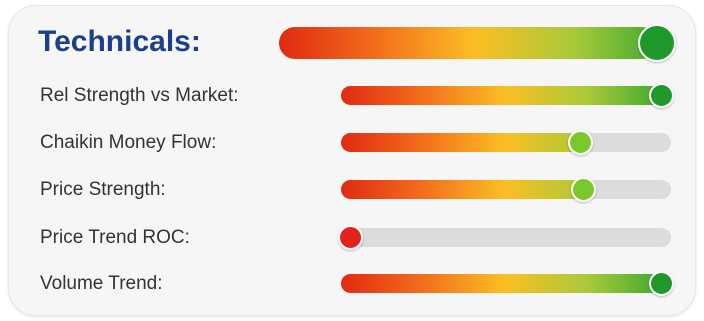 This screenshot has height=321, width=704. What do you see at coordinates (139, 95) in the screenshot?
I see `rel-strength-label: Rel Strength vs Market:` at bounding box center [139, 95].